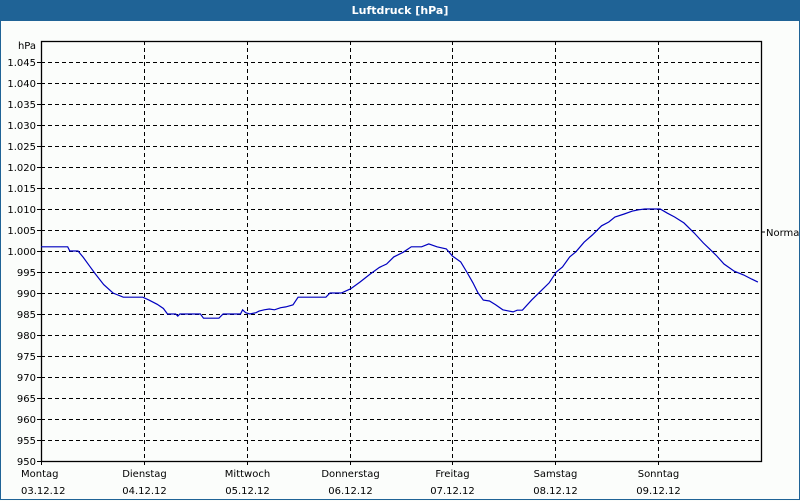 The image size is (800, 501). What do you see at coordinates (26, 378) in the screenshot?
I see `y-tick-label: 970` at bounding box center [26, 378].